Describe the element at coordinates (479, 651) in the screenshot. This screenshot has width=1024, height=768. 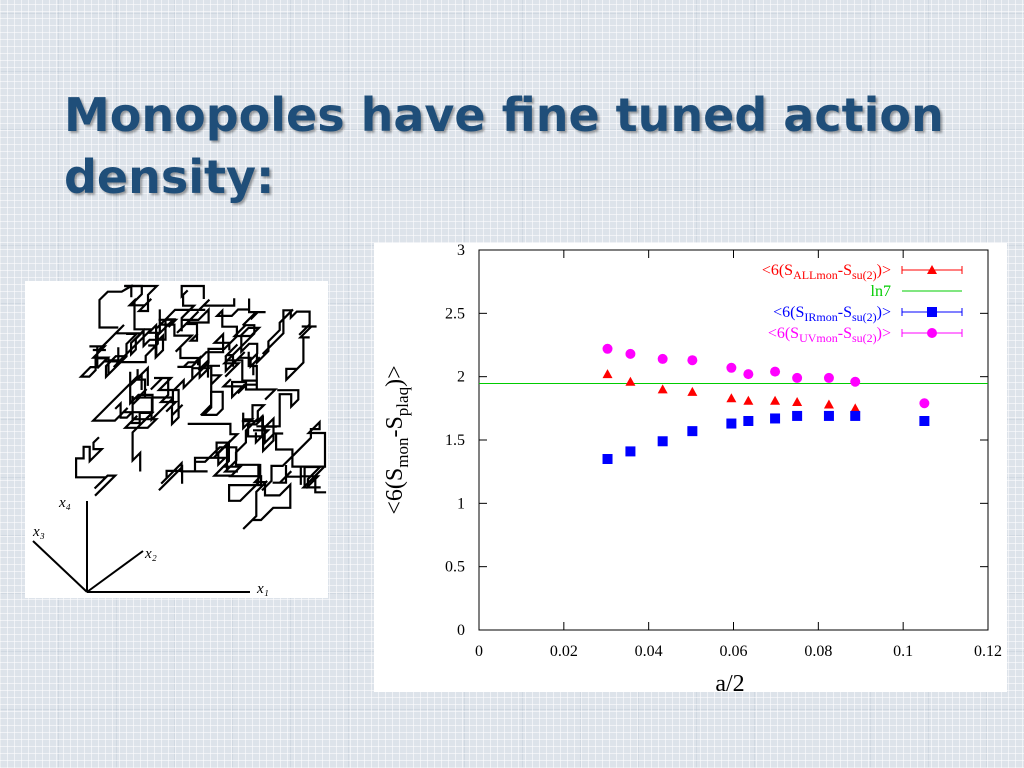
I see `x-tick-label: 0` at that location.